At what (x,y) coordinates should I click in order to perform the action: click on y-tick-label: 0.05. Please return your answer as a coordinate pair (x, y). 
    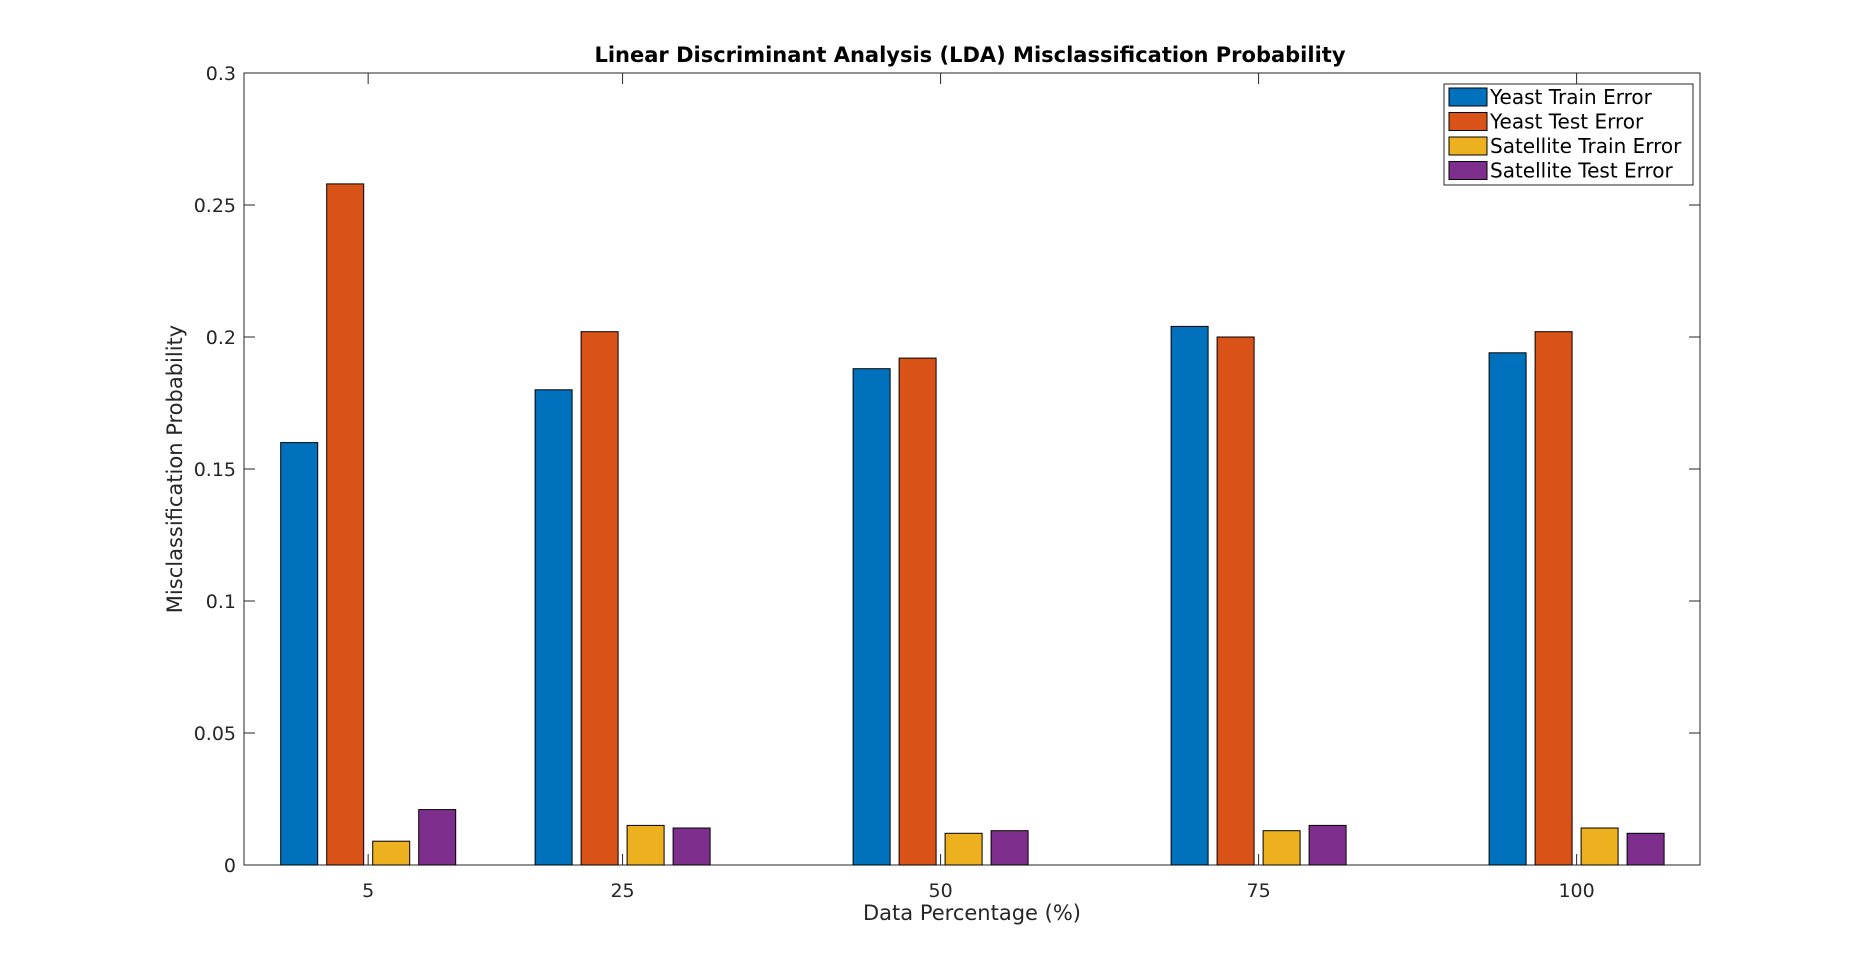
    Looking at the image, I should click on (215, 734).